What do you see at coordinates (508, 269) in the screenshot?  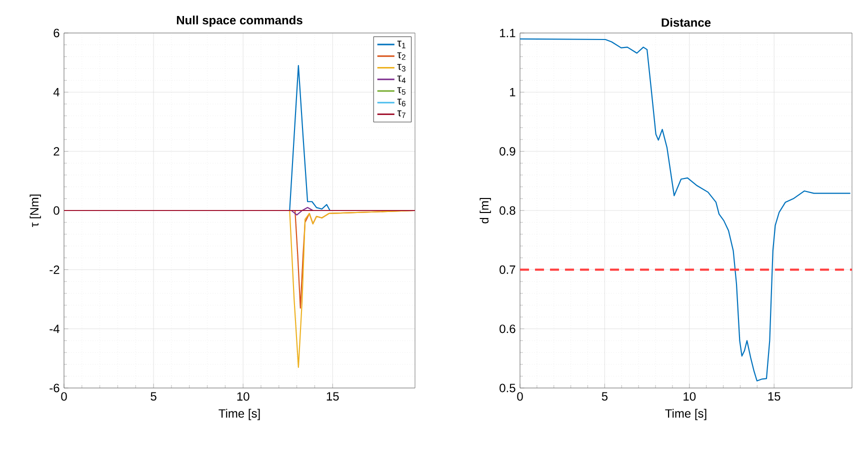 I see `y-tick-label: 0.7` at bounding box center [508, 269].